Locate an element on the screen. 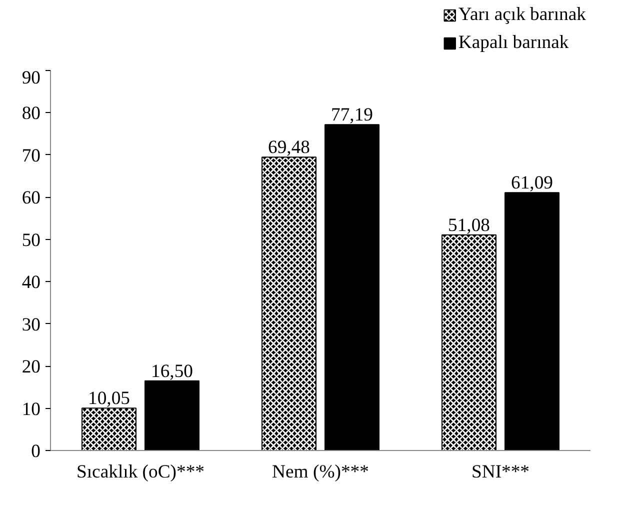  legend-label: Yarı açık barınak is located at coordinates (522, 15).